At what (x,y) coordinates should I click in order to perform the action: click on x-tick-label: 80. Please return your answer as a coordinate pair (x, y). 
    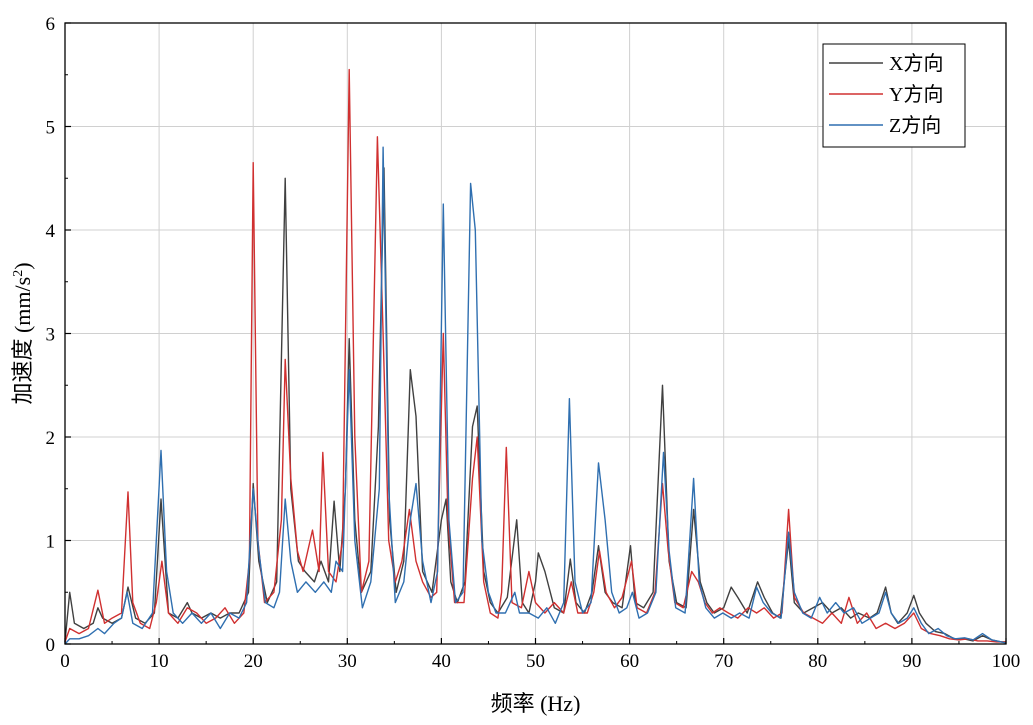
    Looking at the image, I should click on (817, 661).